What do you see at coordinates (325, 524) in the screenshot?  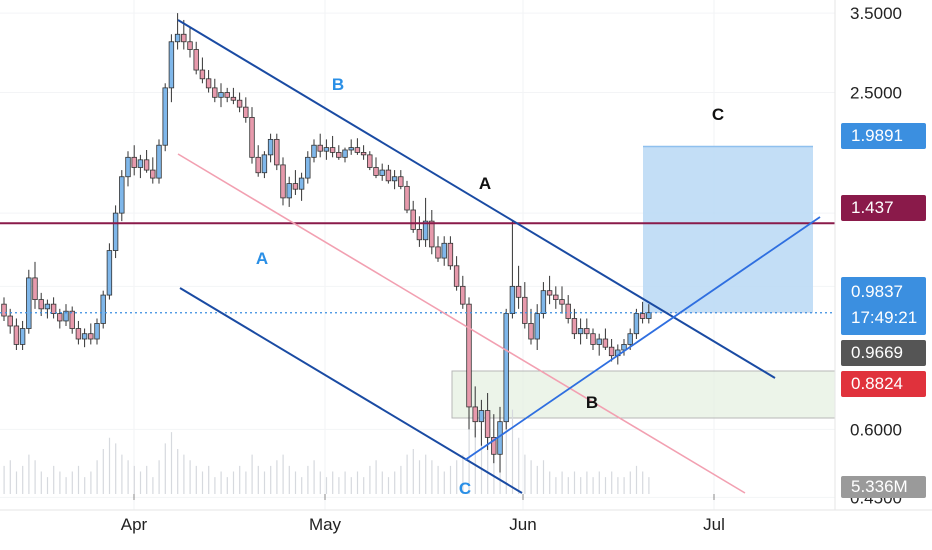 I see `x-tick-label: May` at bounding box center [325, 524].